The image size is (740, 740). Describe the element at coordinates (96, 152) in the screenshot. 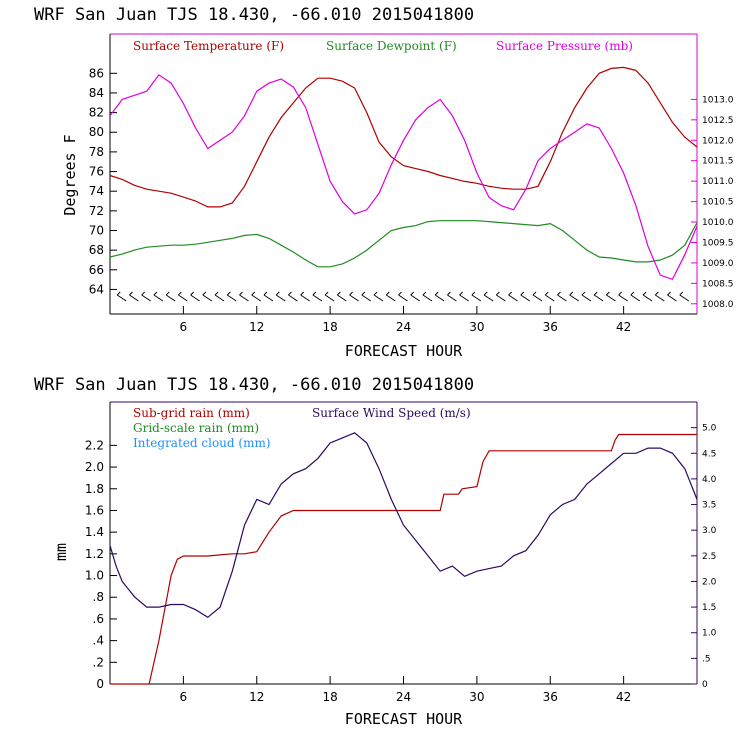

I see `y-tick-label: 78` at that location.